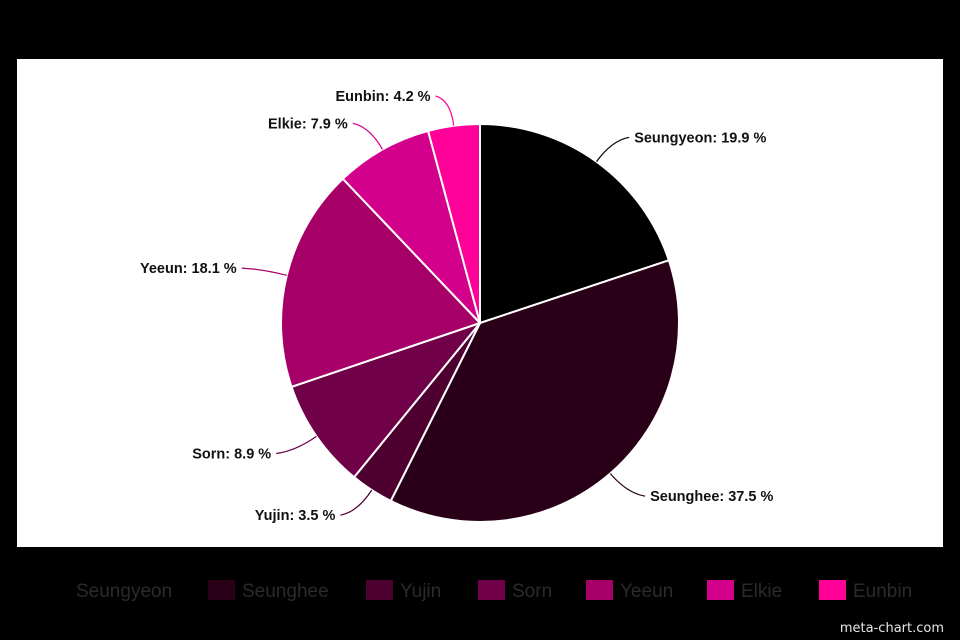 Image resolution: width=960 pixels, height=640 pixels. What do you see at coordinates (231, 455) in the screenshot?
I see `slice-label-sorn: Sorn: 8.9 %` at bounding box center [231, 455].